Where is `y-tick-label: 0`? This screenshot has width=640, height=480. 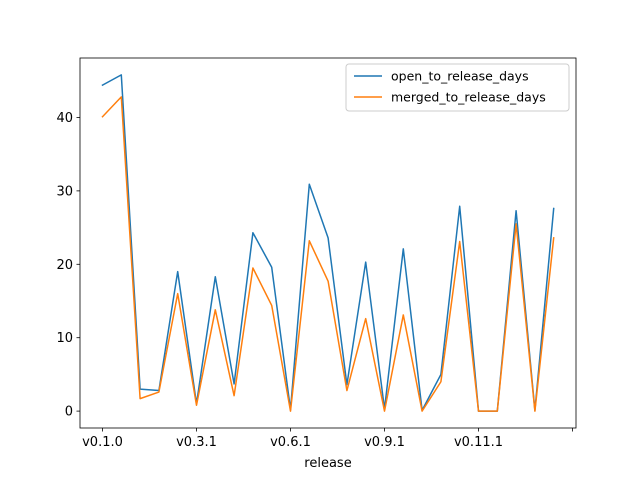 y-tick-label: 0 is located at coordinates (69, 412).